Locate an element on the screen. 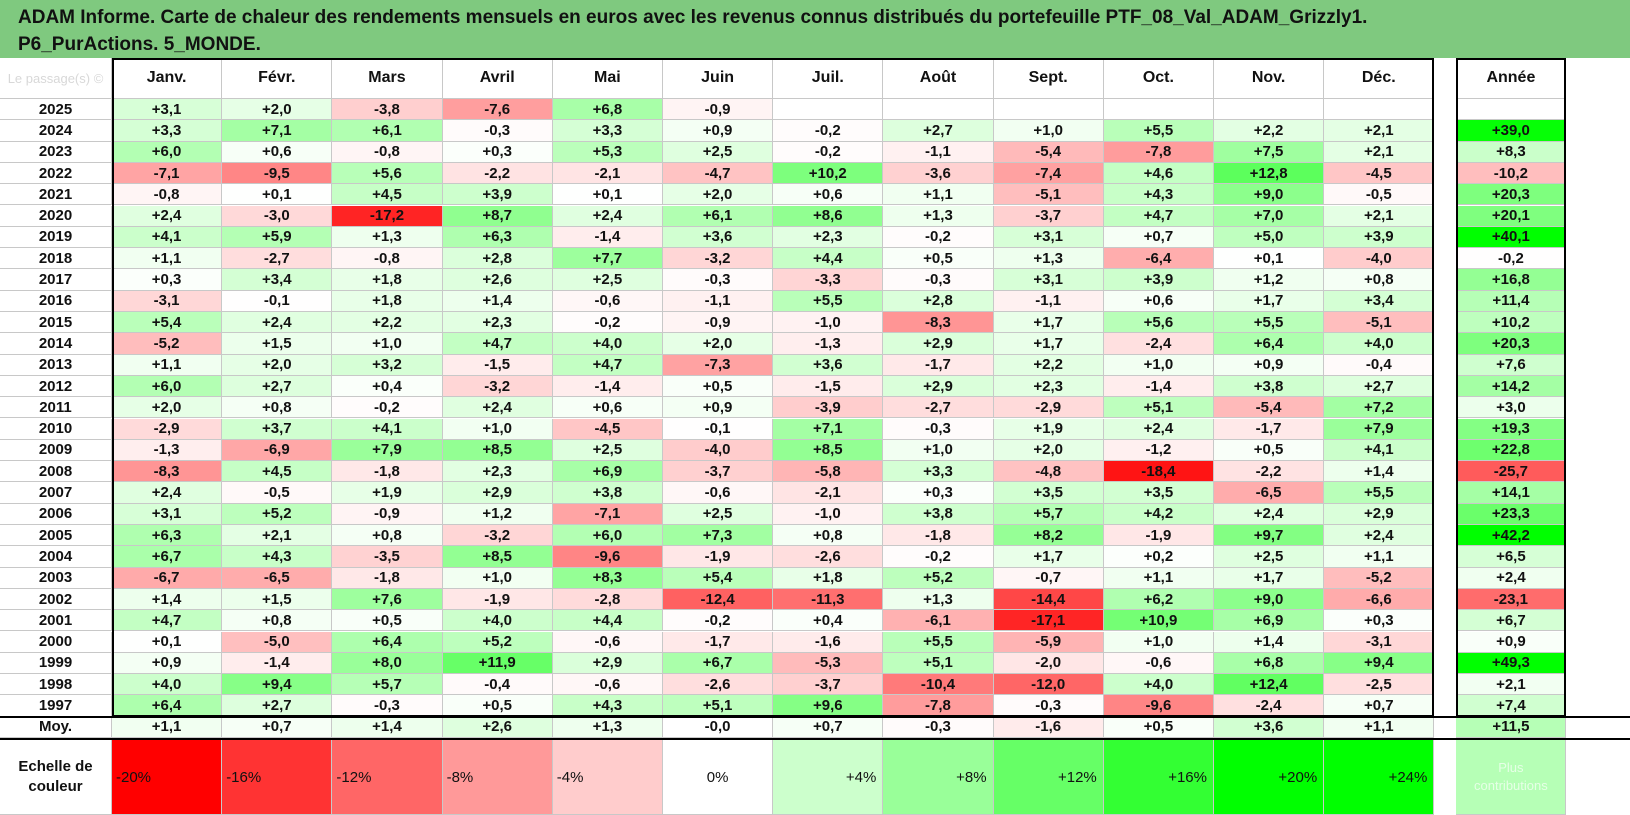 This screenshot has height=815, width=1630. heatmap-cell: +4,5 is located at coordinates (387, 195).